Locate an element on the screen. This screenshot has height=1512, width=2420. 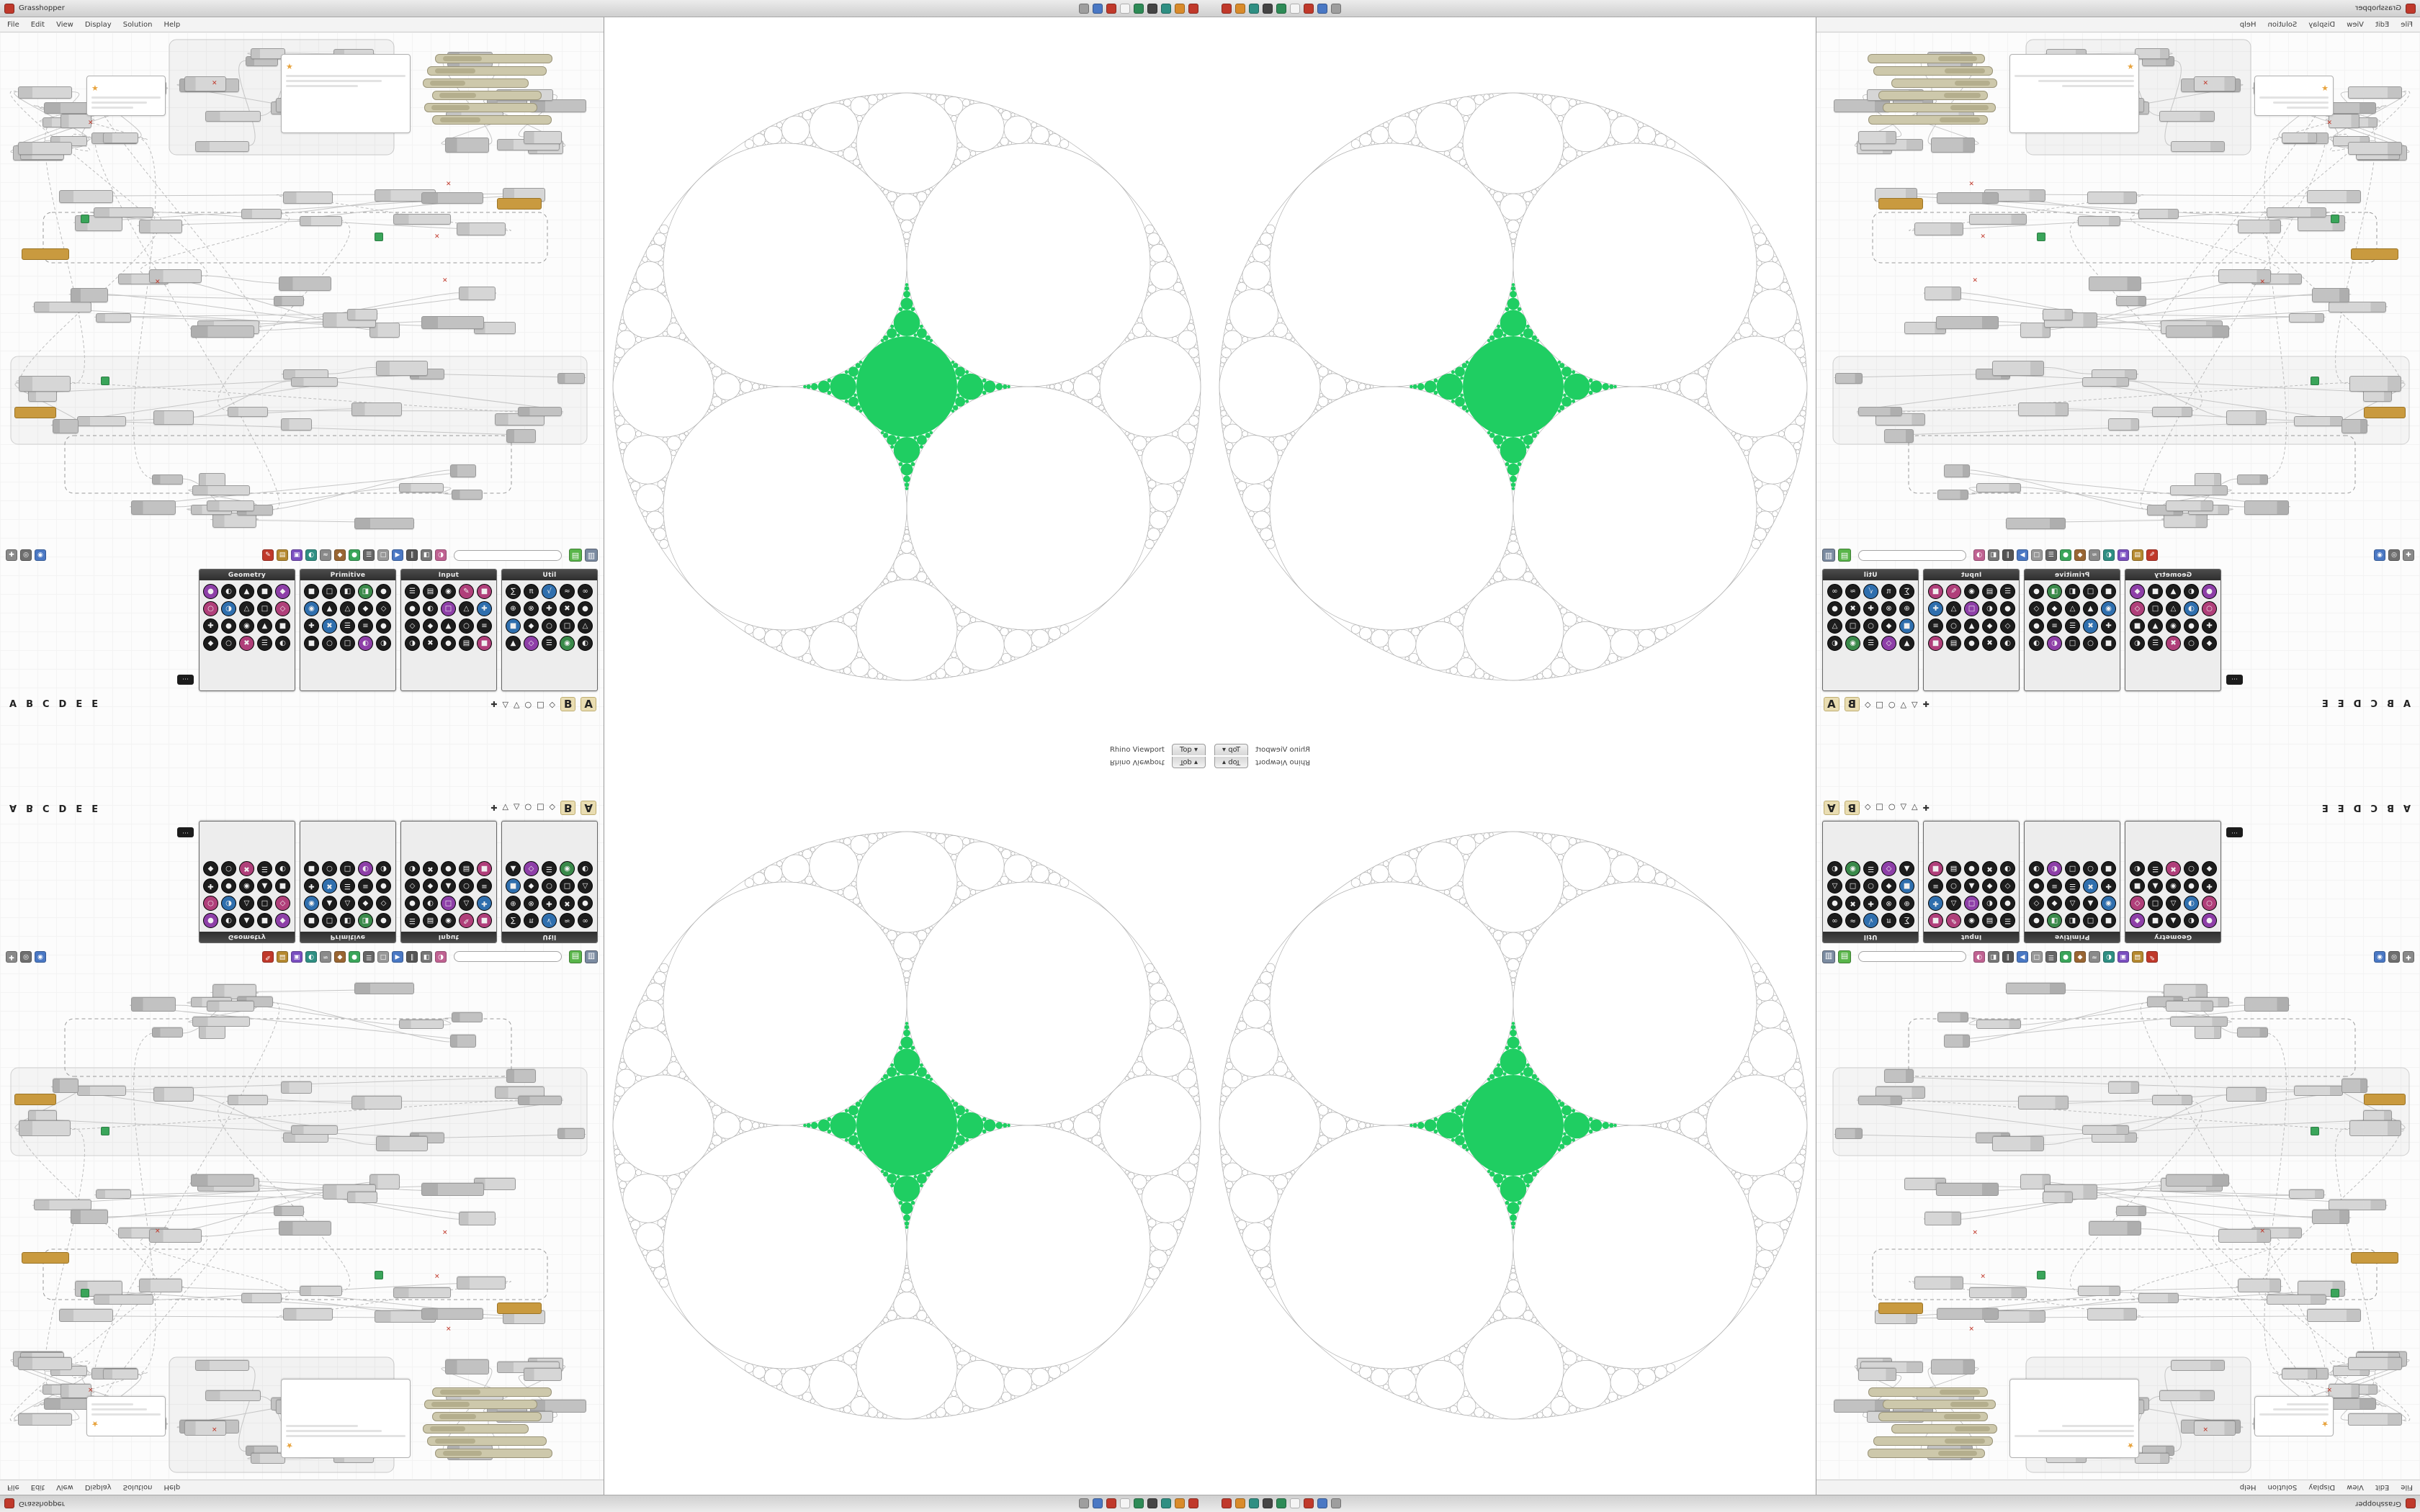
gh-panel: ★ is located at coordinates (346, 93).